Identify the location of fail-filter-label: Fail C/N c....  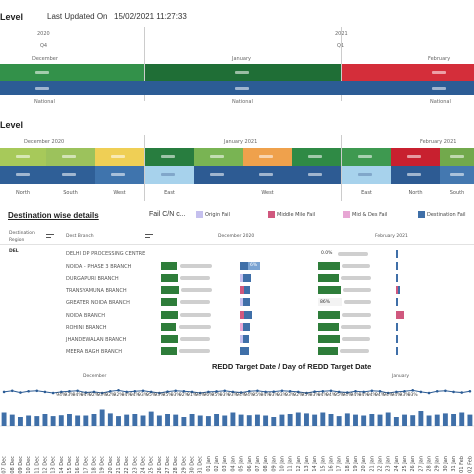
(167, 214).